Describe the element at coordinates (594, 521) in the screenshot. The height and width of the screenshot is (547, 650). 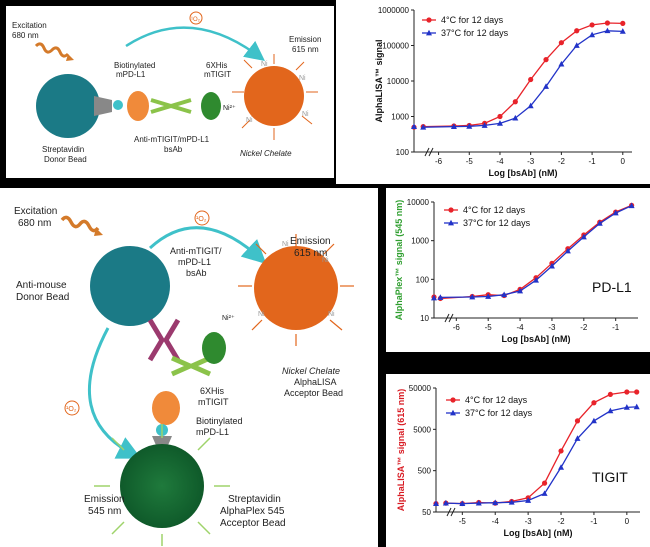
I see `x-tick-label: -1` at that location.